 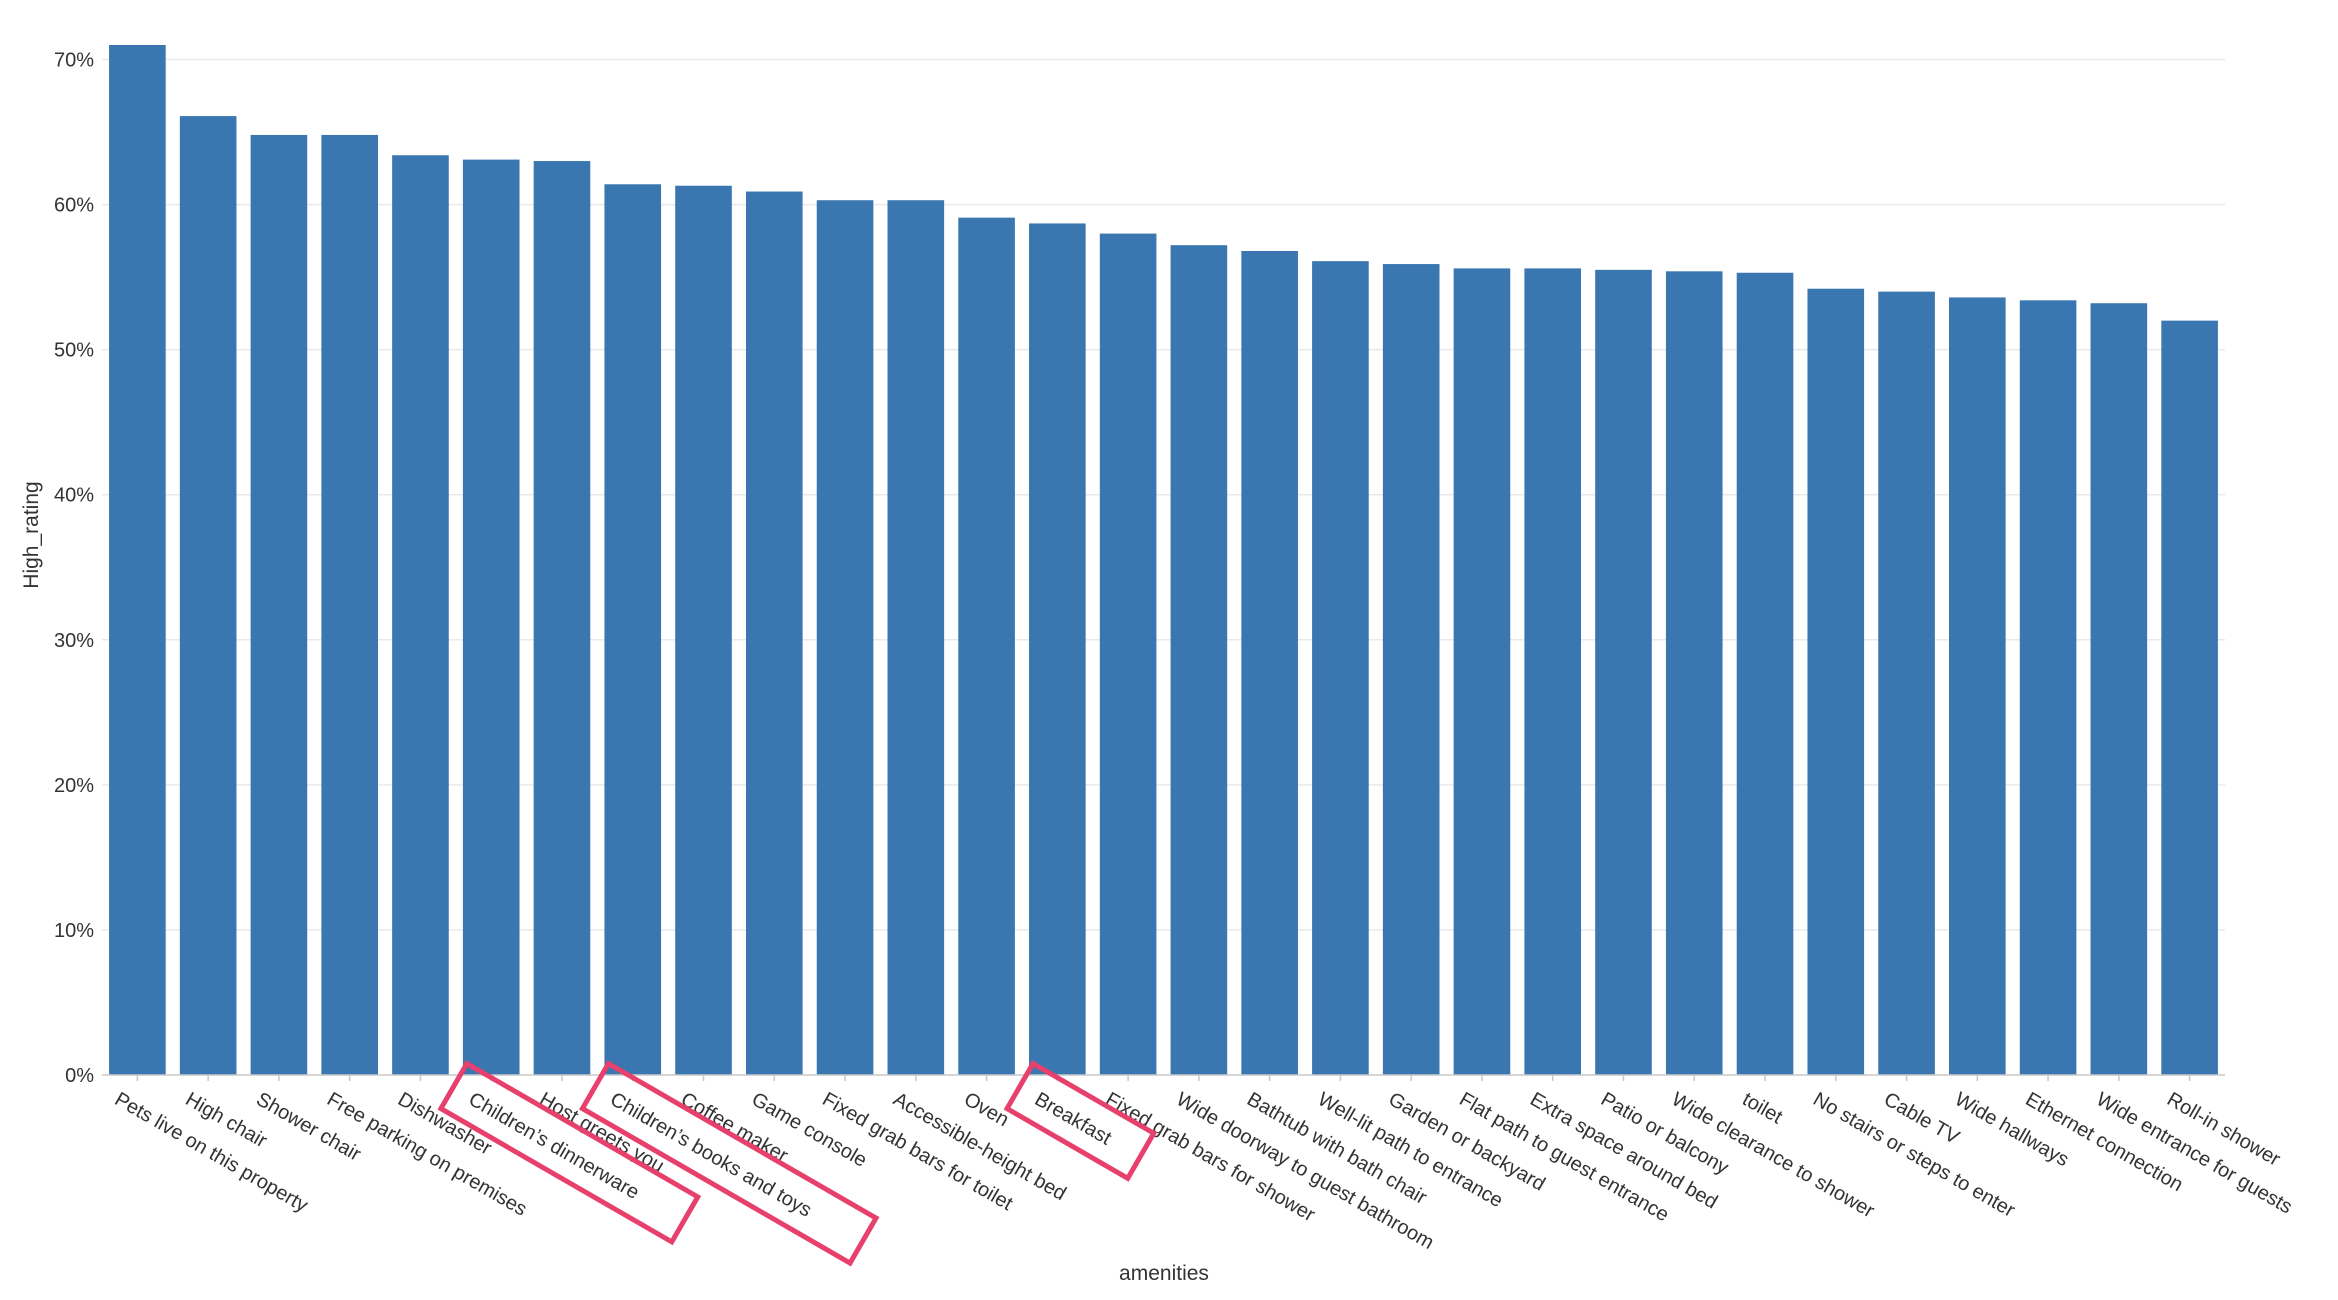 I want to click on y-tick-label: 0%, so click(x=79, y=1076).